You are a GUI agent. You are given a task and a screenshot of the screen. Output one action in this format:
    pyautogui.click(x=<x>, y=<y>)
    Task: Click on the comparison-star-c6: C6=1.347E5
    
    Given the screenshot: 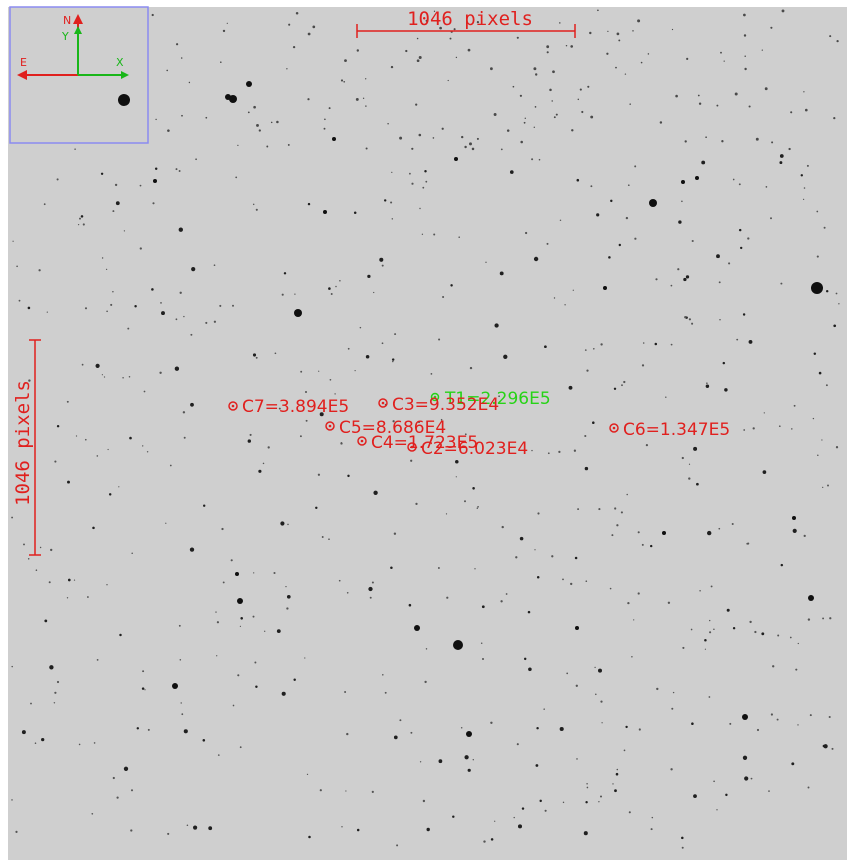 What is the action you would take?
    pyautogui.click(x=669, y=430)
    